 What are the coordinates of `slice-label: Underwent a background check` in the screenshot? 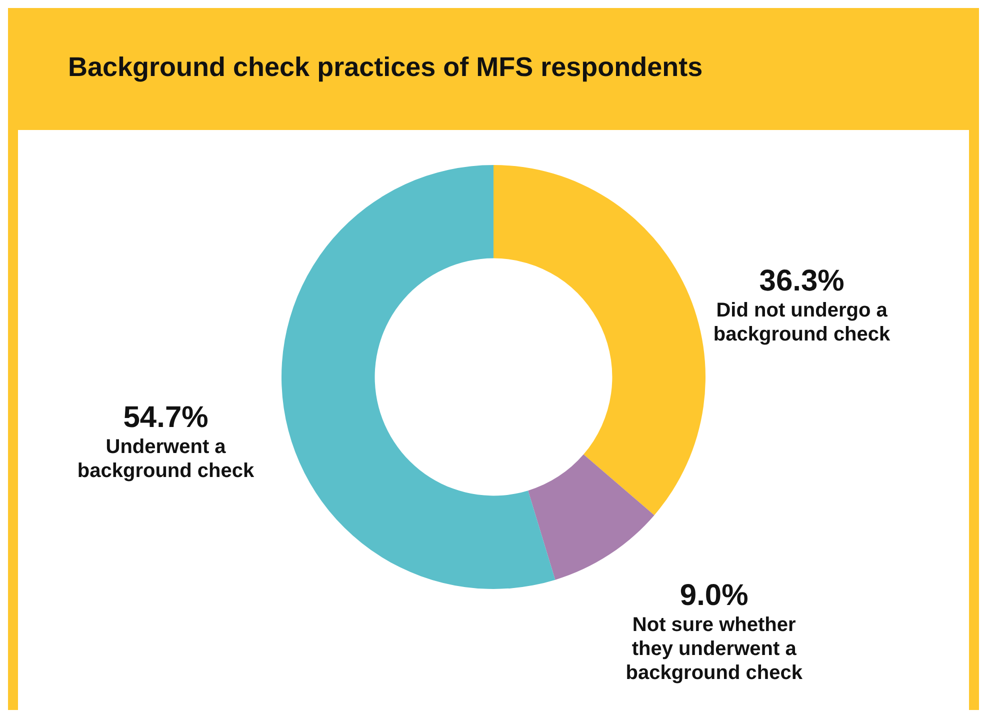 It's located at (166, 459).